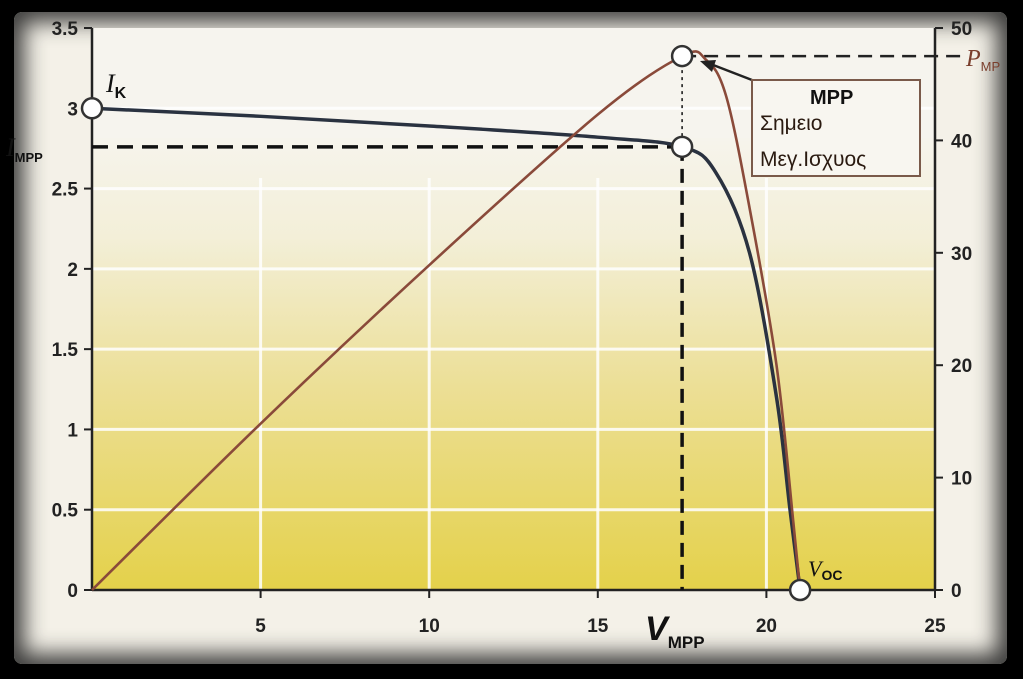 The height and width of the screenshot is (679, 1023). What do you see at coordinates (961, 254) in the screenshot?
I see `y-right-tick-label: 30` at bounding box center [961, 254].